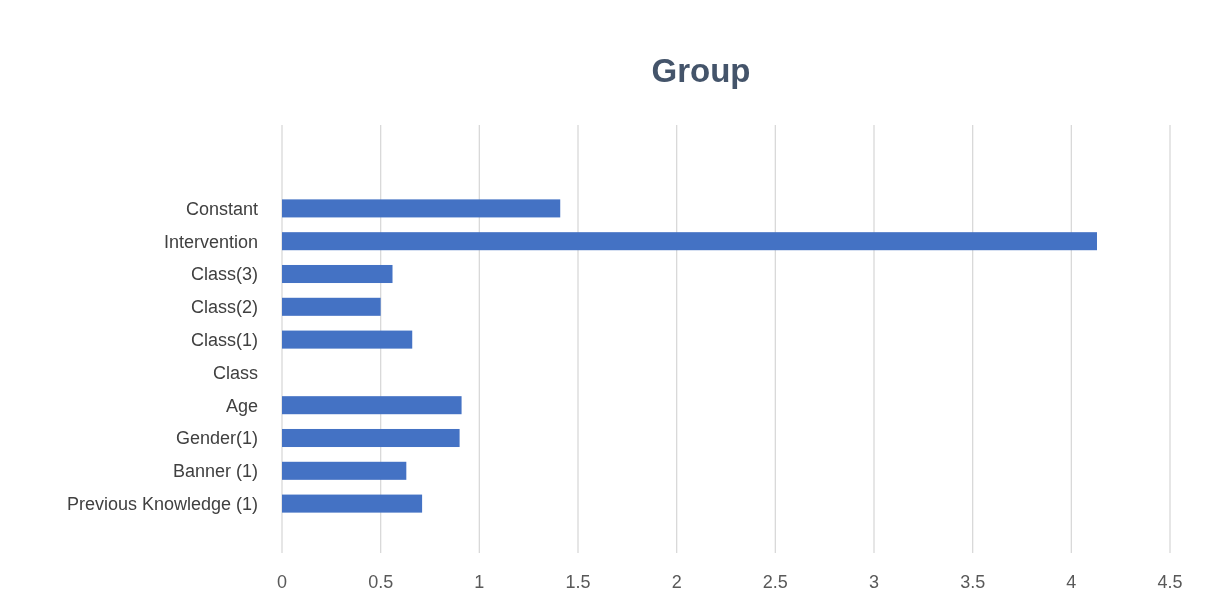  I want to click on chart-title: Group, so click(701, 70).